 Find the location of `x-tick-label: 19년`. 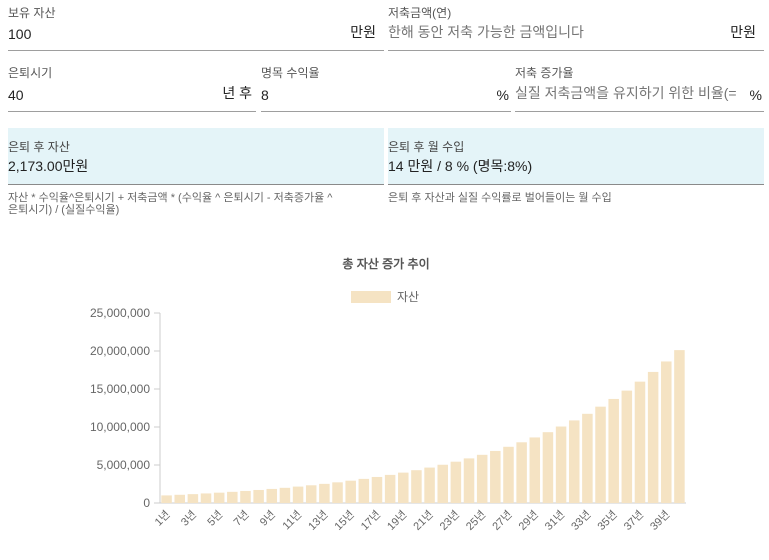

x-tick-label: 19년 is located at coordinates (396, 520).